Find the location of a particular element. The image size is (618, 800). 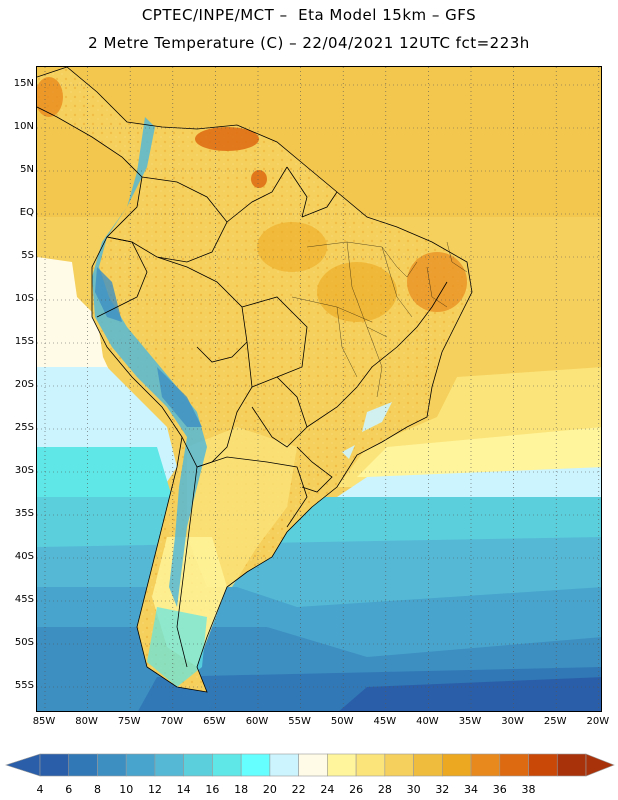

colorbar-tick-label: 8 is located at coordinates (97, 789).